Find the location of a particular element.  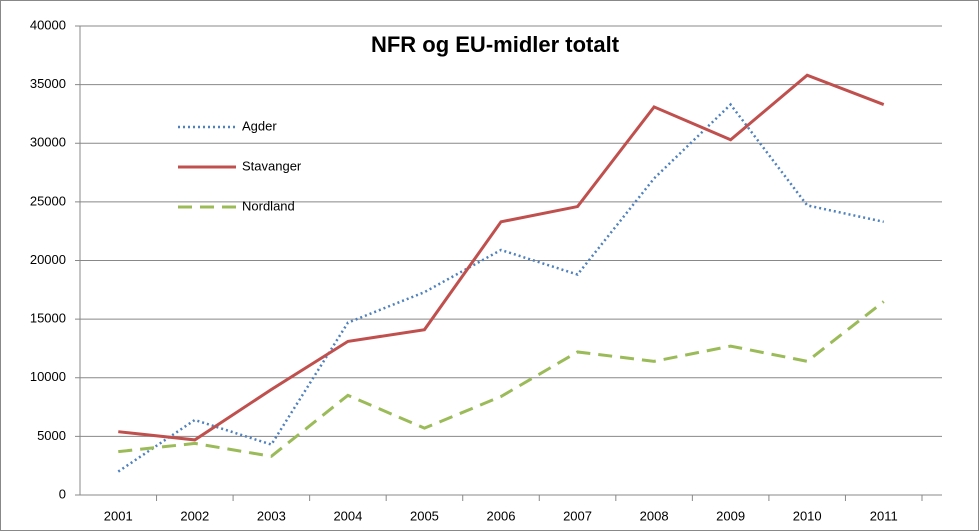

y-tick-label: 30000 is located at coordinates (48, 142).